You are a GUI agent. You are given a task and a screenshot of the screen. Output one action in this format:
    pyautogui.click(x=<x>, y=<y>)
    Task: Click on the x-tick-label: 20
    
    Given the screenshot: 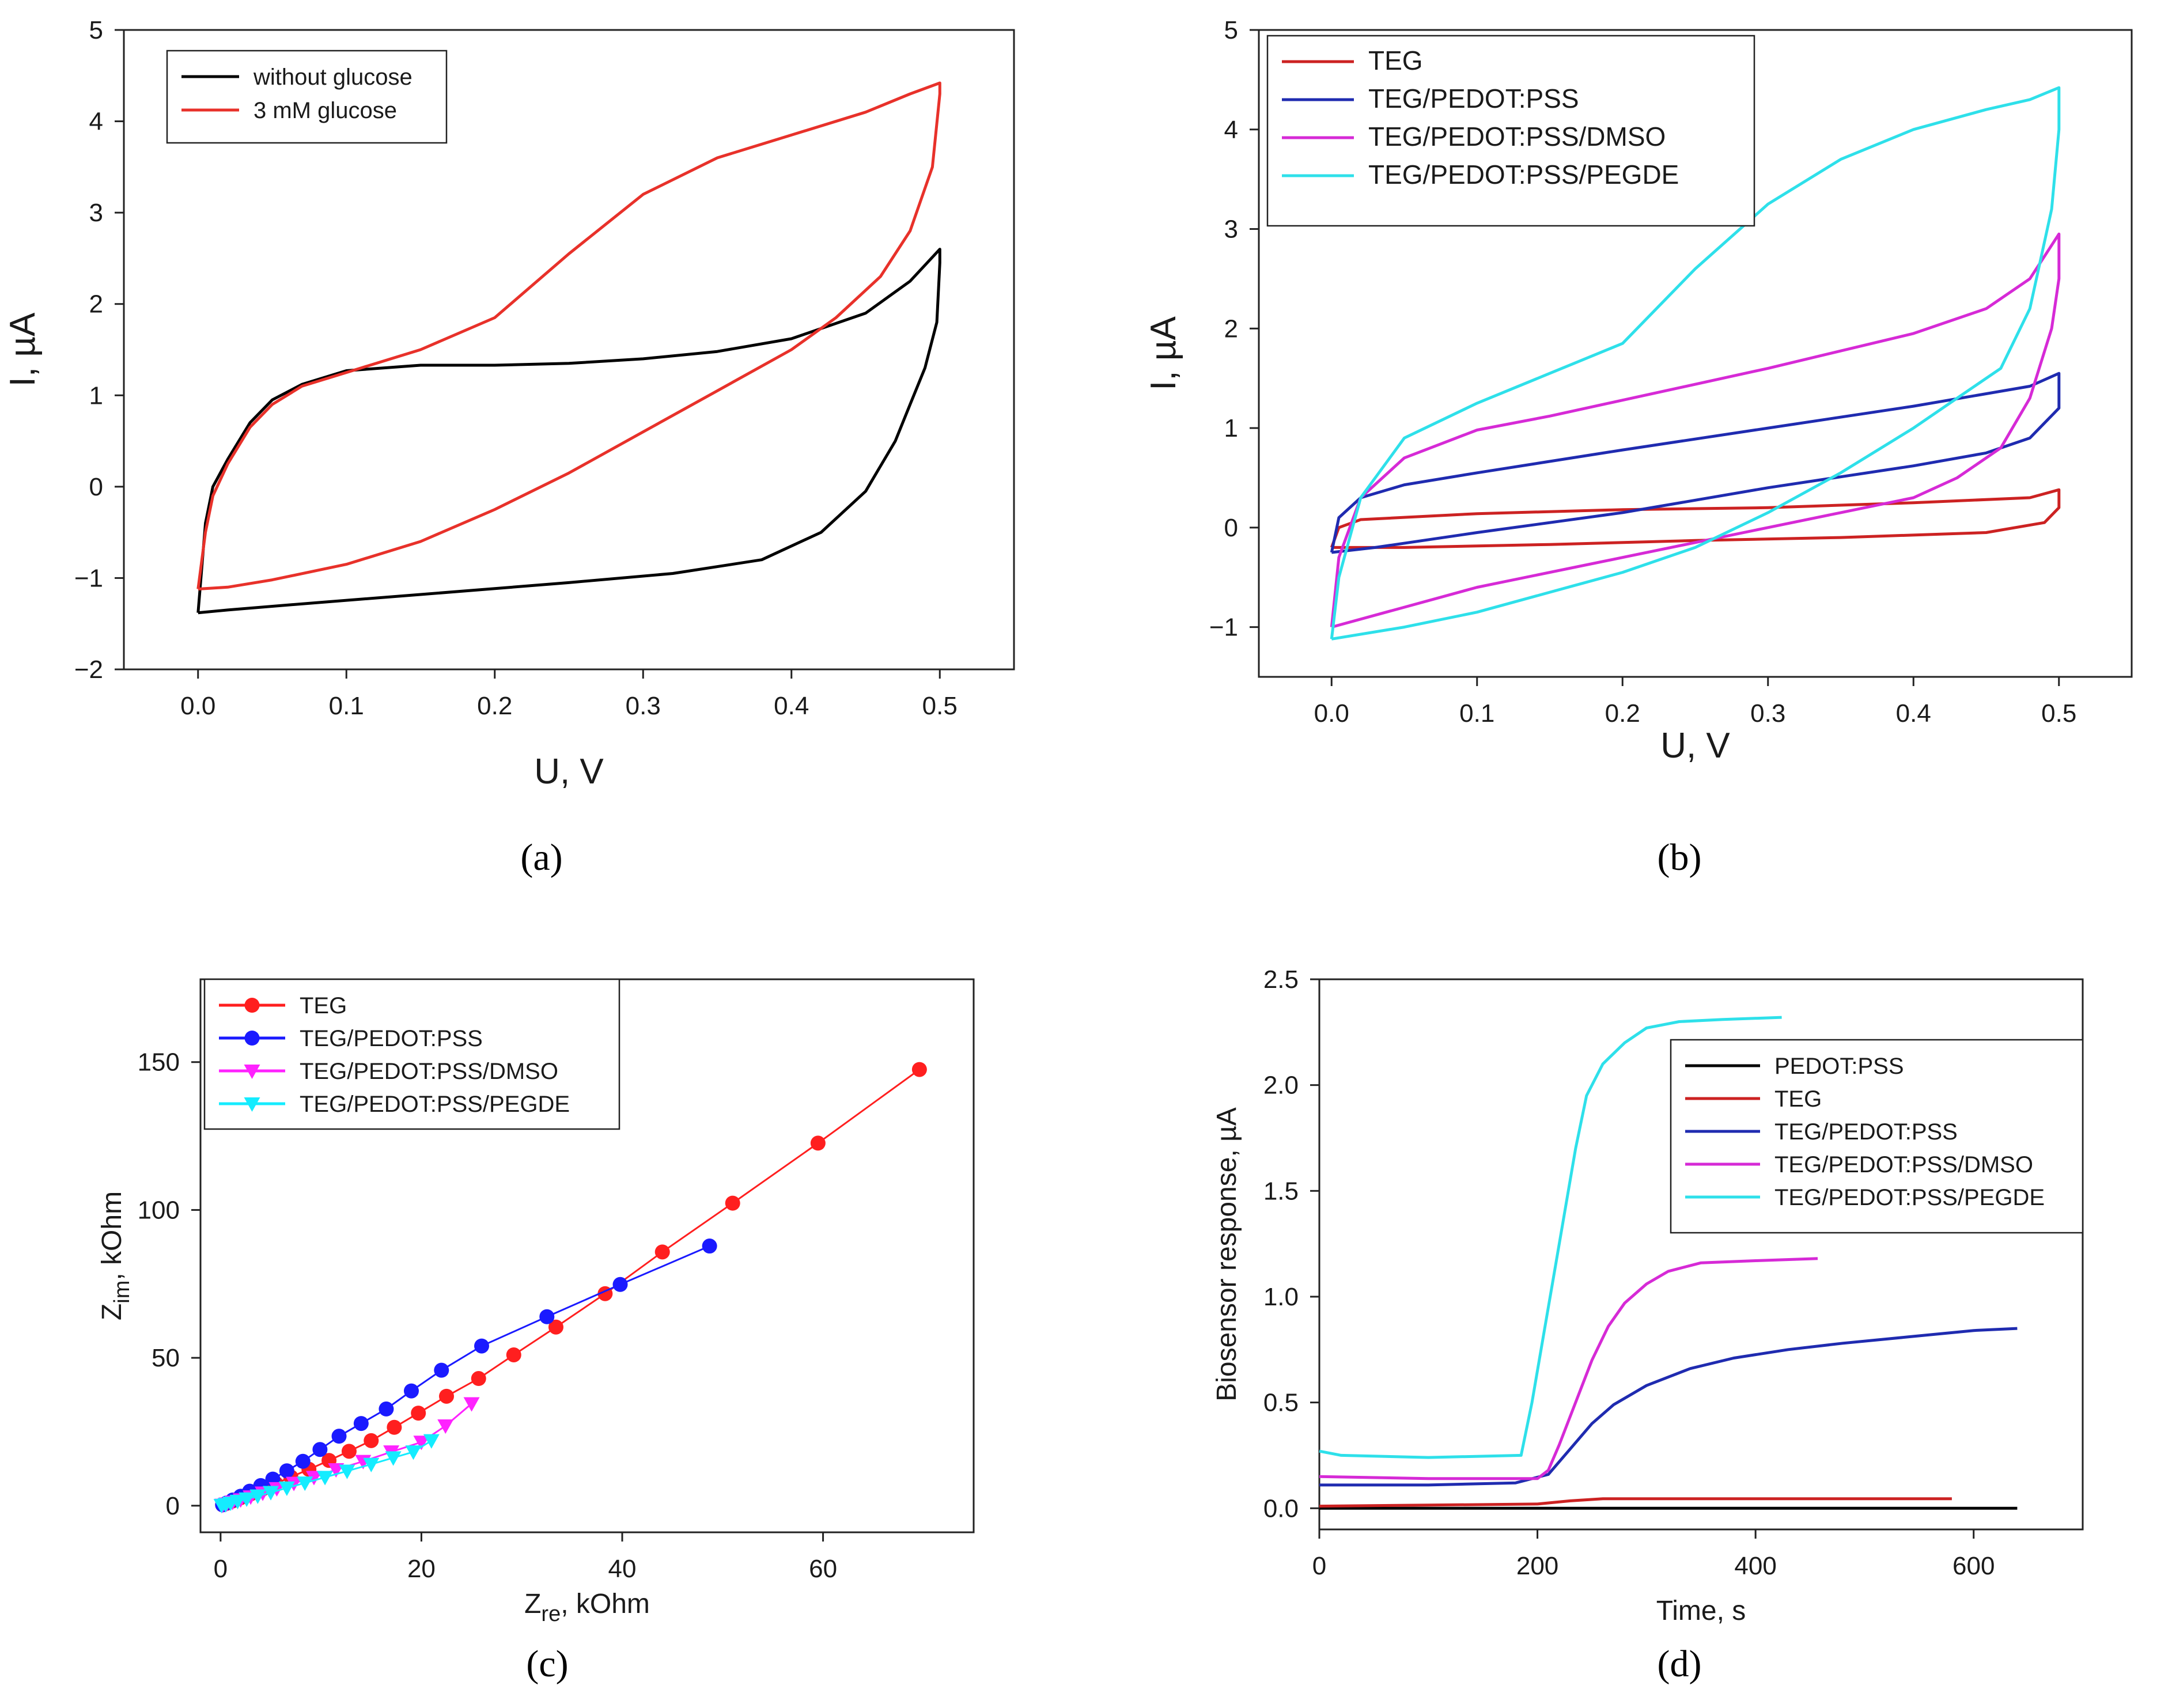 What is the action you would take?
    pyautogui.click(x=421, y=1569)
    